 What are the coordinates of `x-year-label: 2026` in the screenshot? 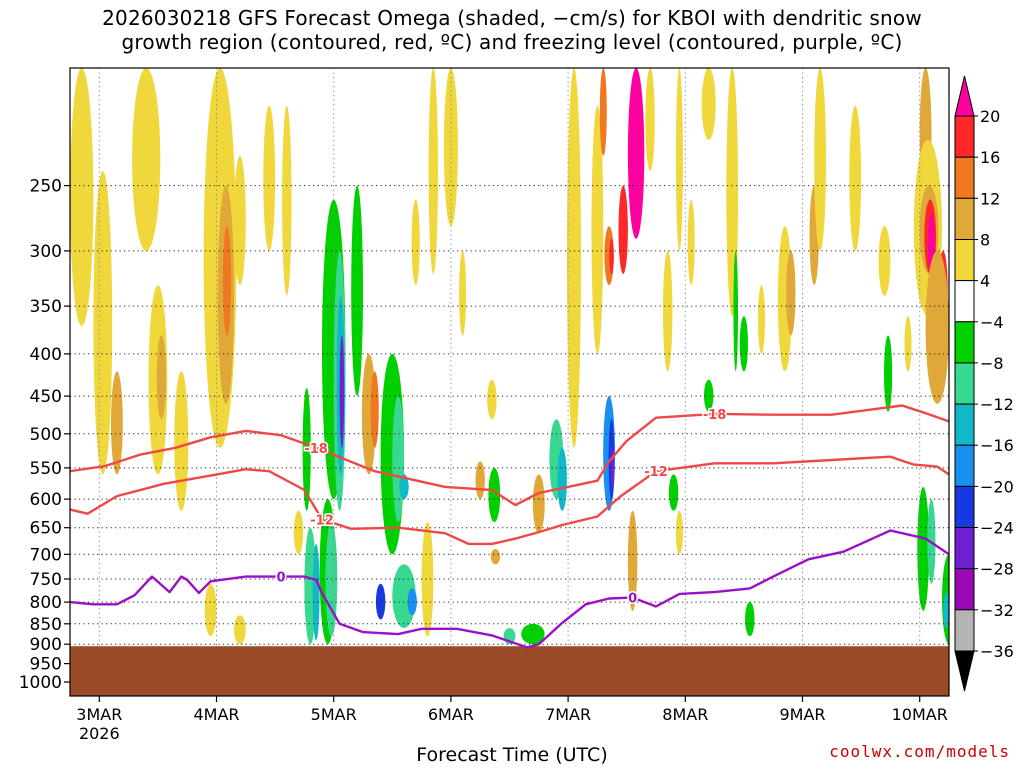 It's located at (99, 733).